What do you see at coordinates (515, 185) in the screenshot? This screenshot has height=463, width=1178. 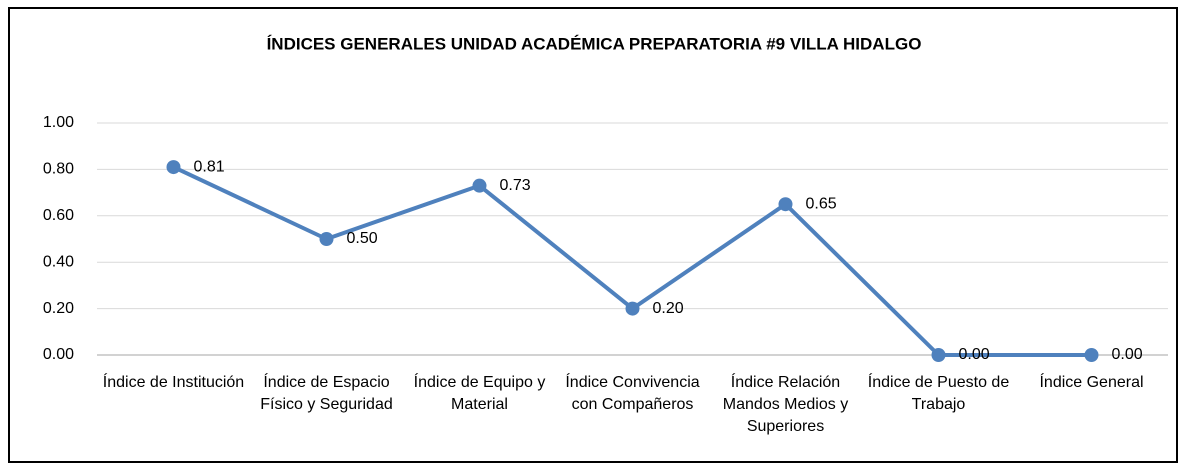 I see `data-label: 0.73` at bounding box center [515, 185].